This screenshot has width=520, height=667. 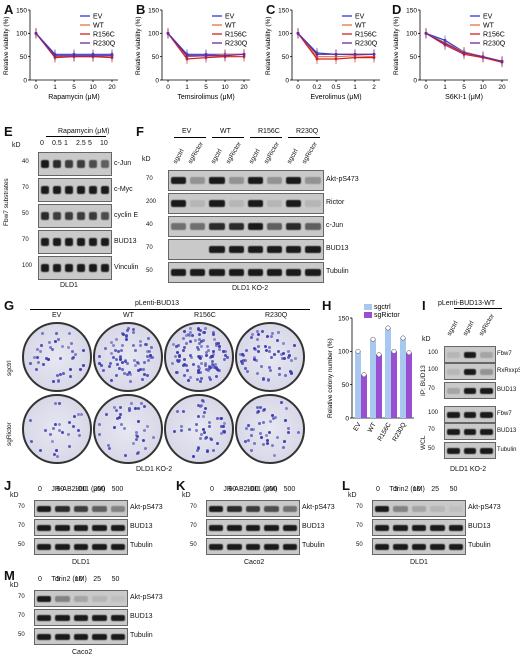 I want to click on i-cell-label: DLD1 KO-2, so click(x=468, y=469).